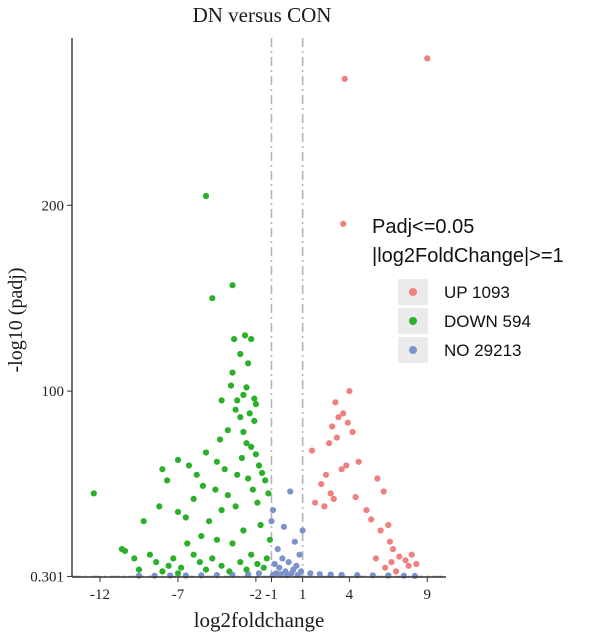  Describe the element at coordinates (53, 392) in the screenshot. I see `y-tick-label: 100` at that location.